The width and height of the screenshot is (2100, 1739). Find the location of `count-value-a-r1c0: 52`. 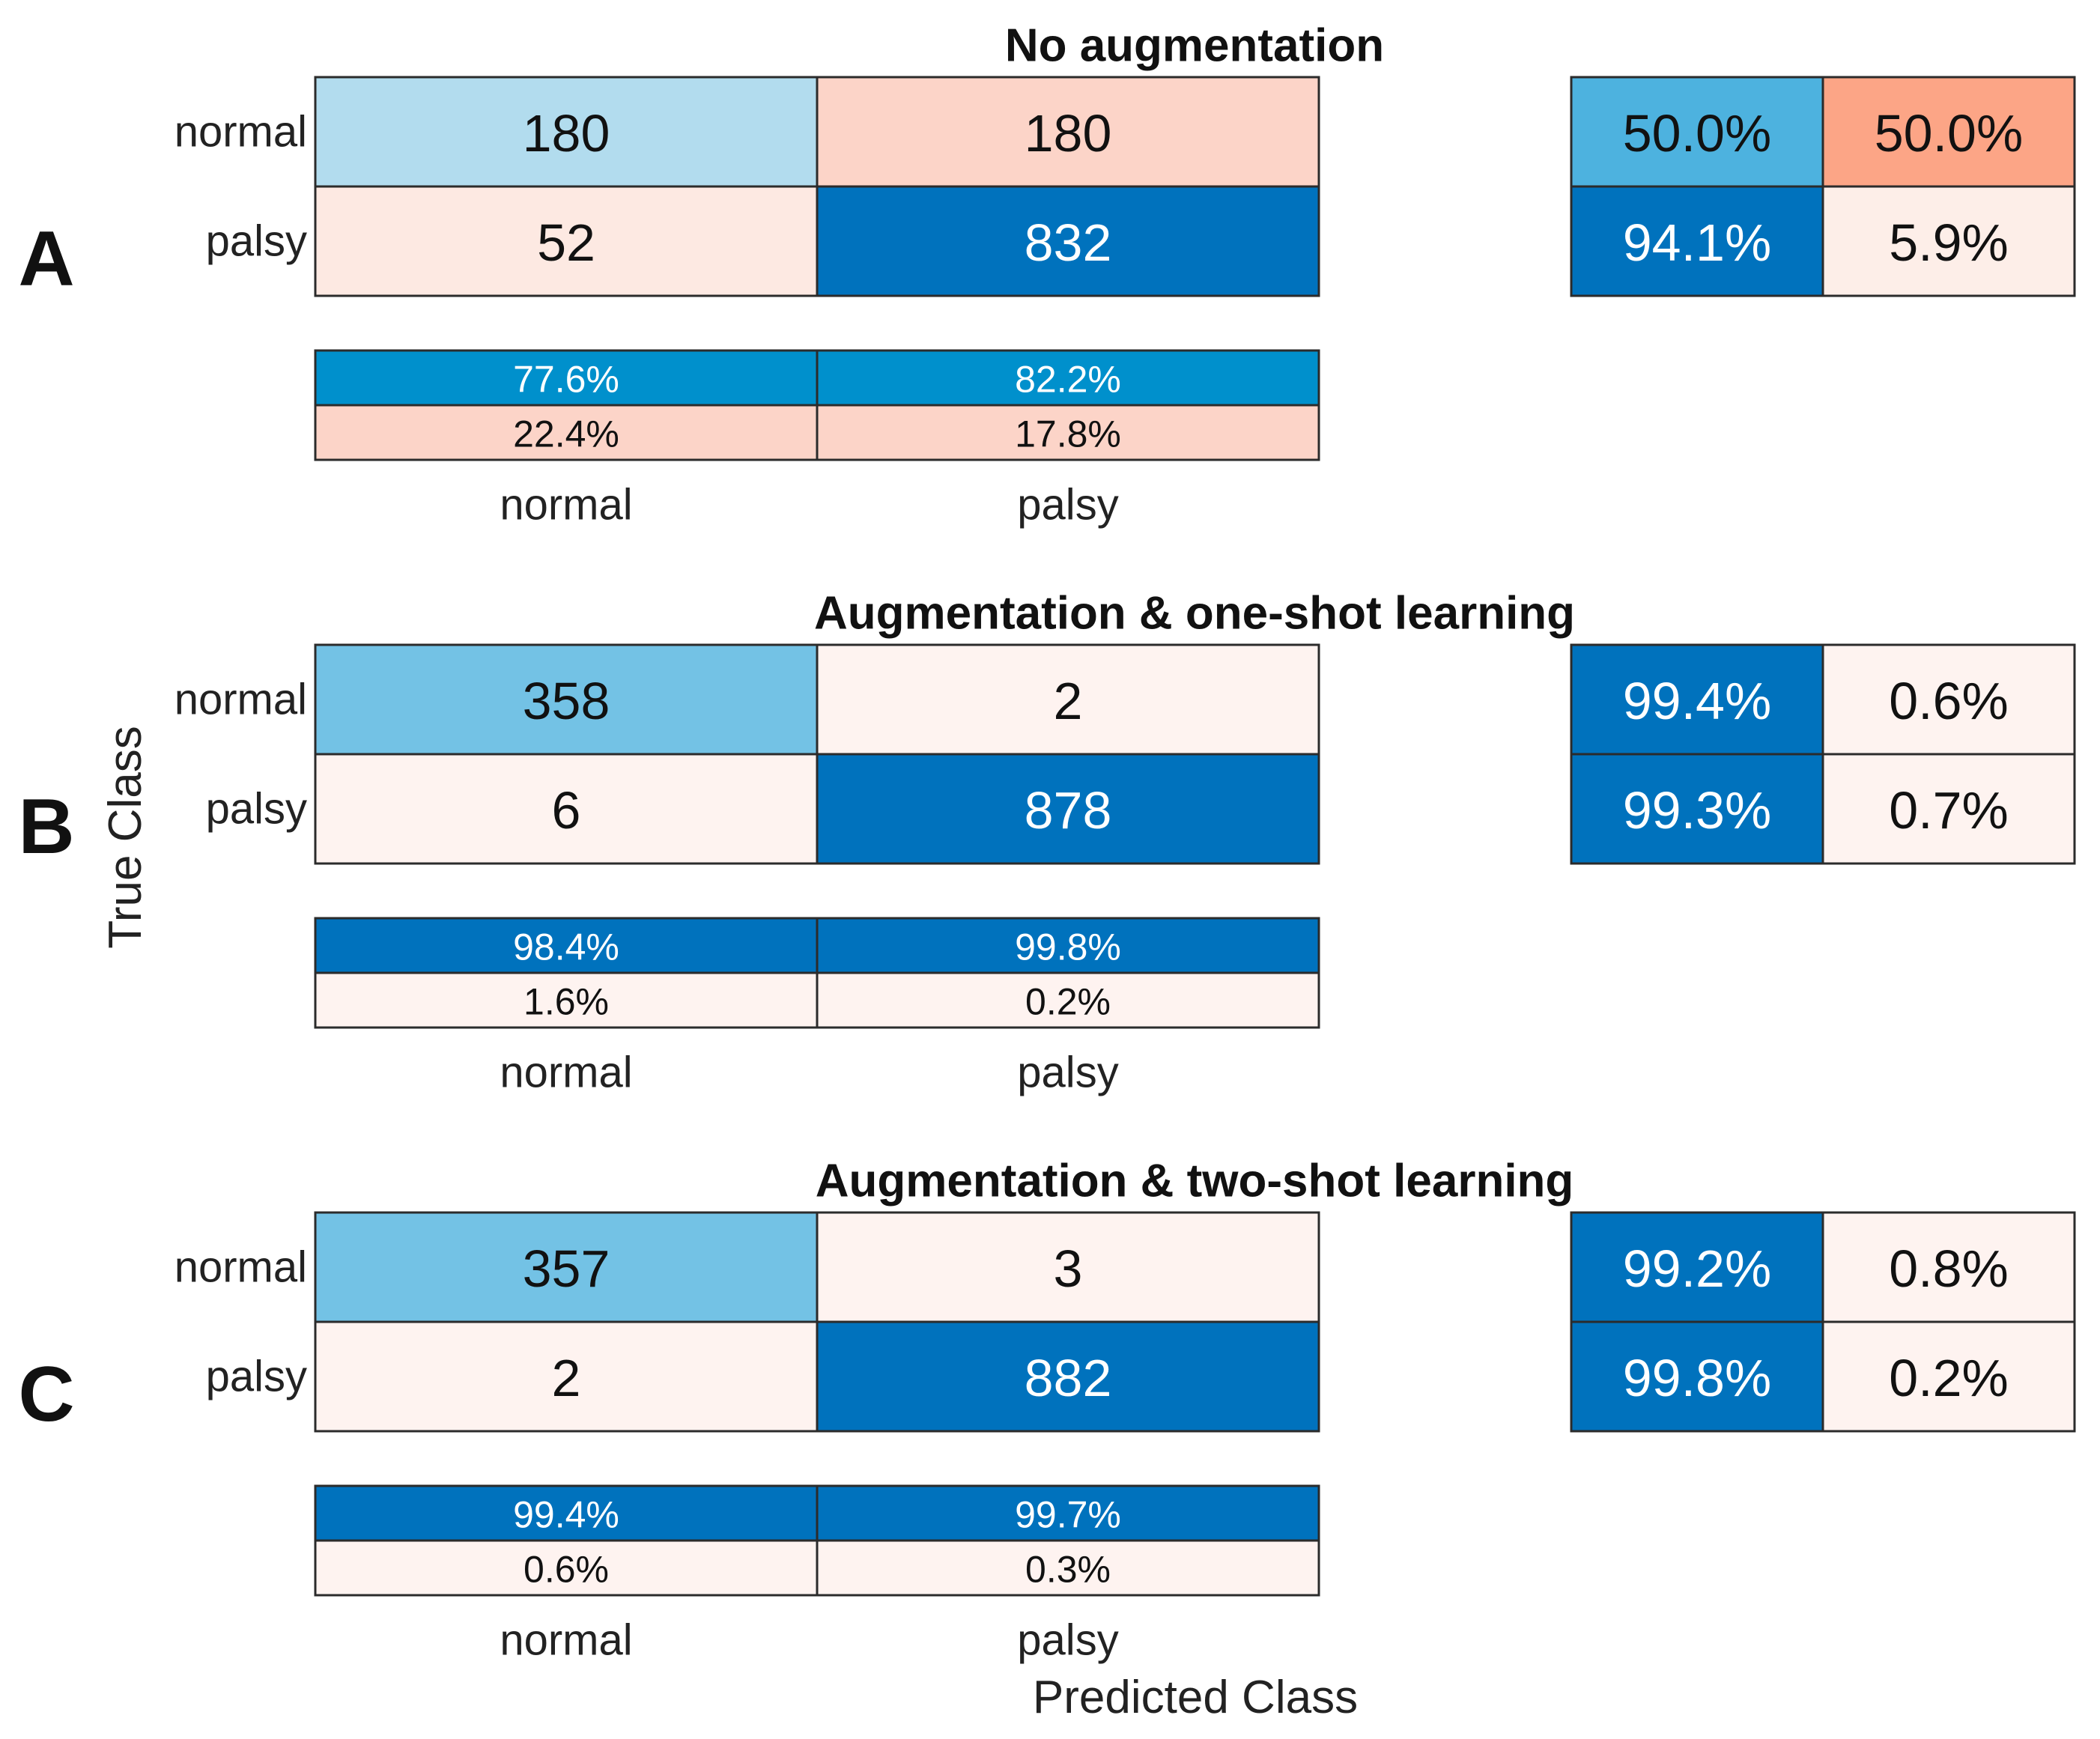

count-value-a-r1c0: 52 is located at coordinates (566, 242).